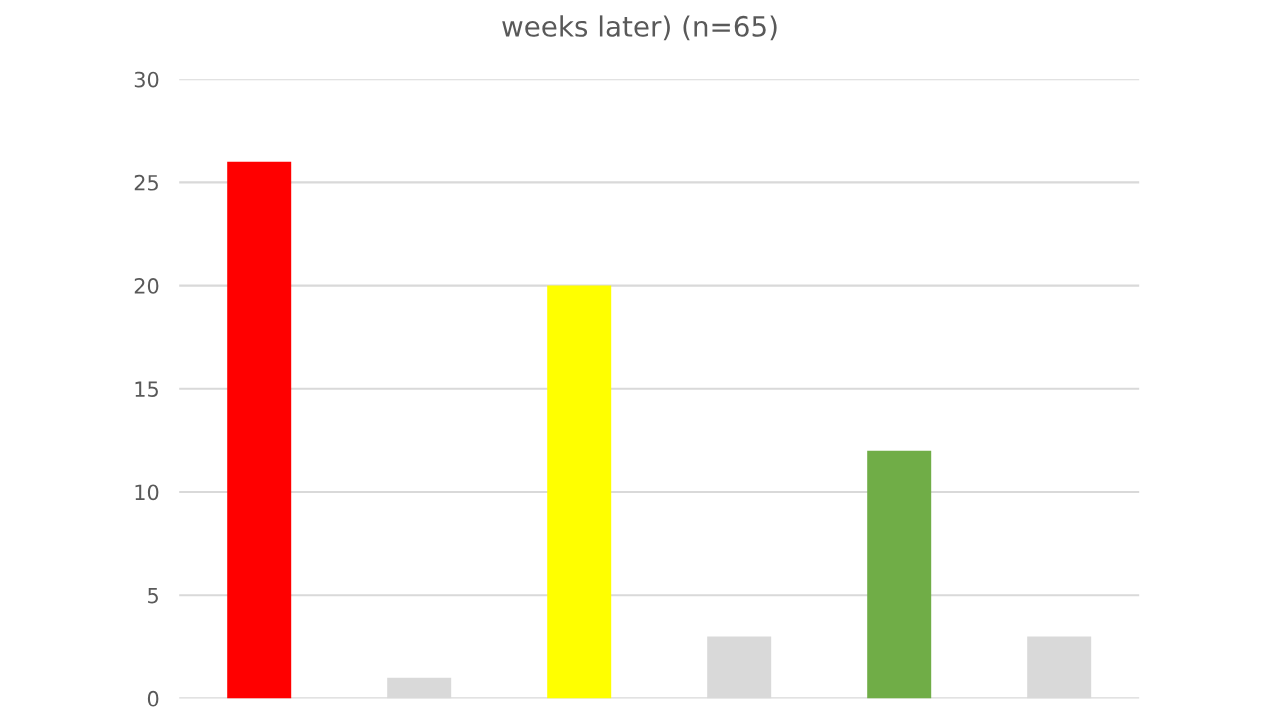 The image size is (1280, 720). I want to click on chart-title: weeks later) (n=65), so click(639, 28).